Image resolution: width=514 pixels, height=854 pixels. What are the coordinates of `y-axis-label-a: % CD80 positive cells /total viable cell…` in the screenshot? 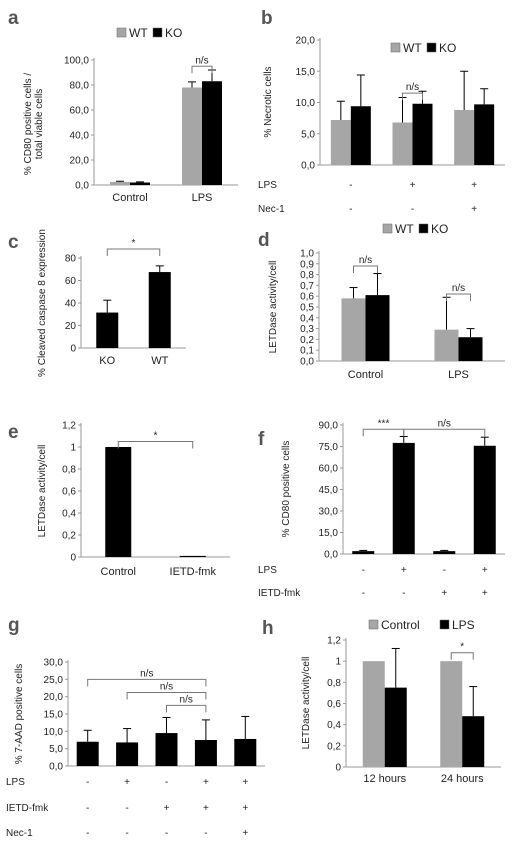 It's located at (34, 124).